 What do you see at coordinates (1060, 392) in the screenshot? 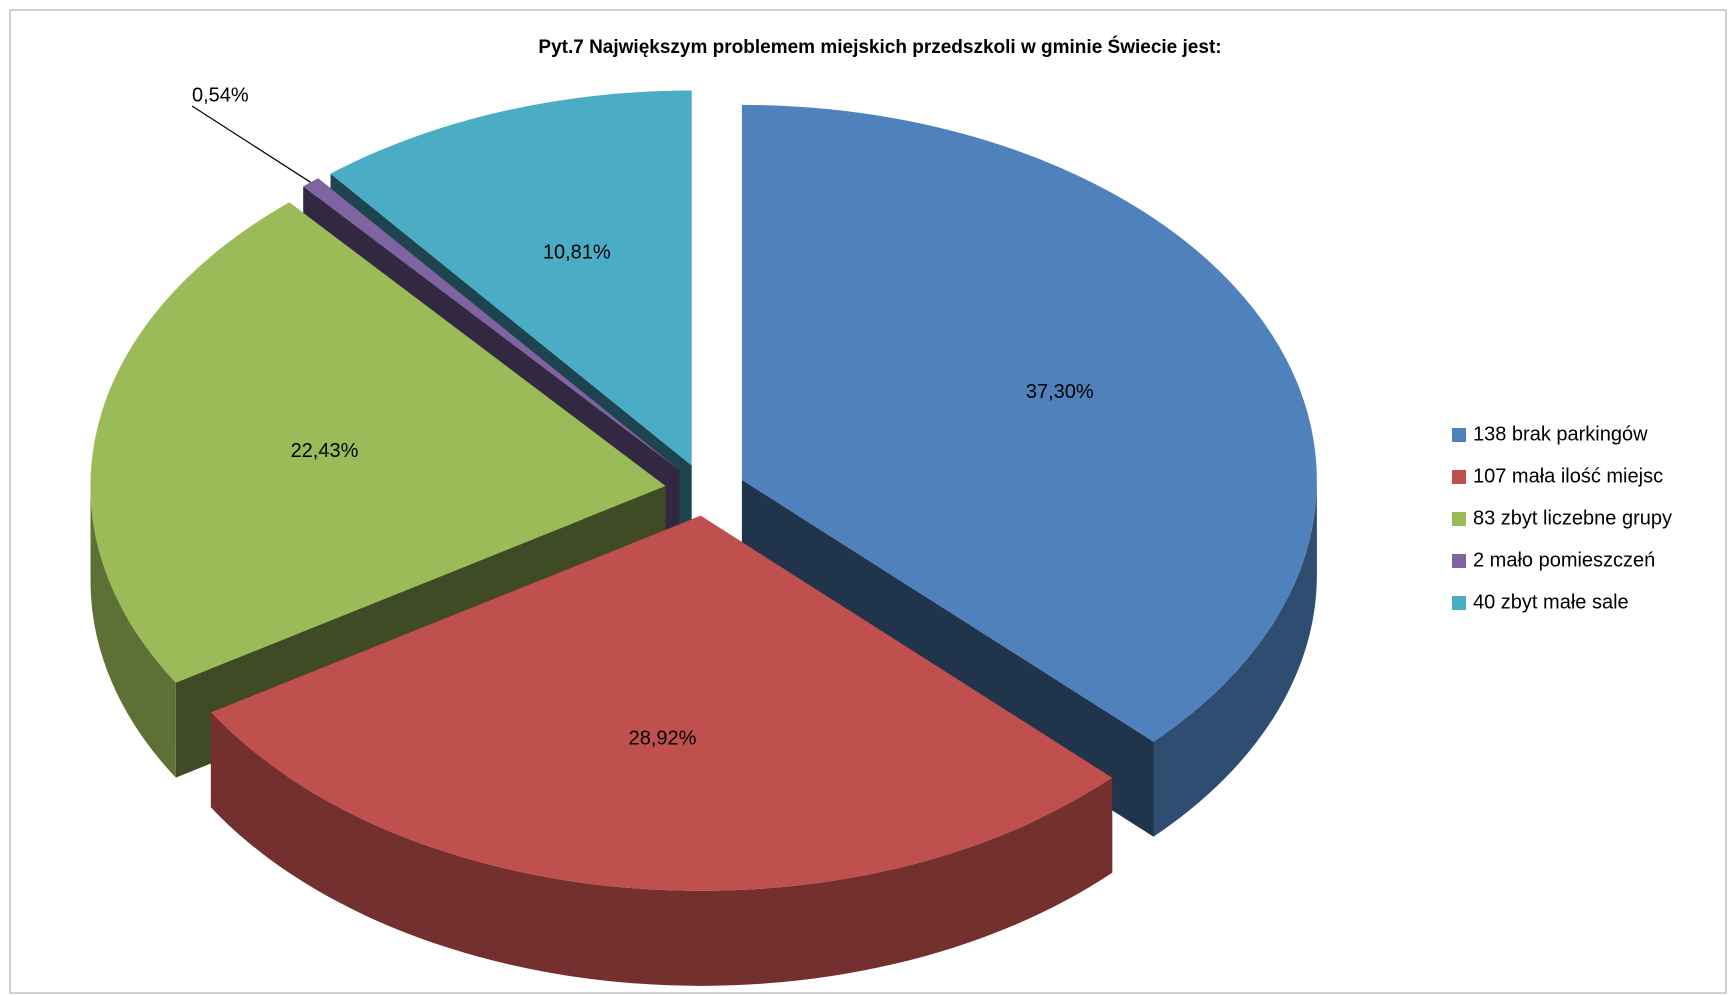
I see `data-label: 37,30%` at bounding box center [1060, 392].